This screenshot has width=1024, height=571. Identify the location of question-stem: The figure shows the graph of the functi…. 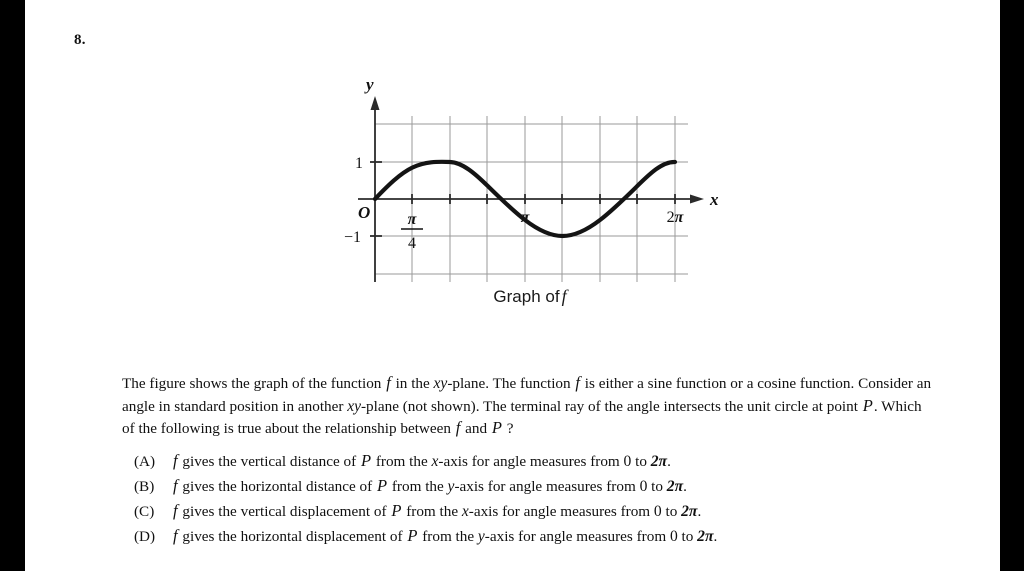
(528, 406).